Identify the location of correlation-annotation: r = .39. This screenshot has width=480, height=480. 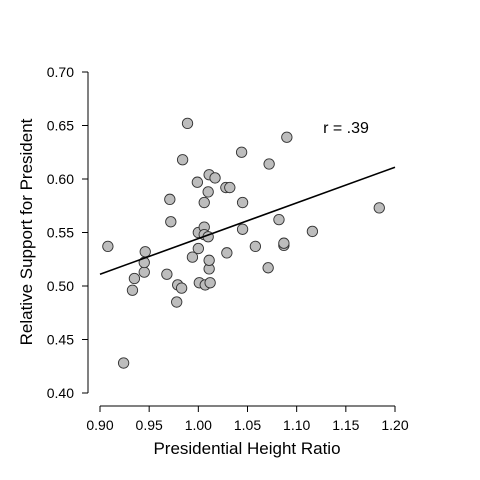
(346, 128).